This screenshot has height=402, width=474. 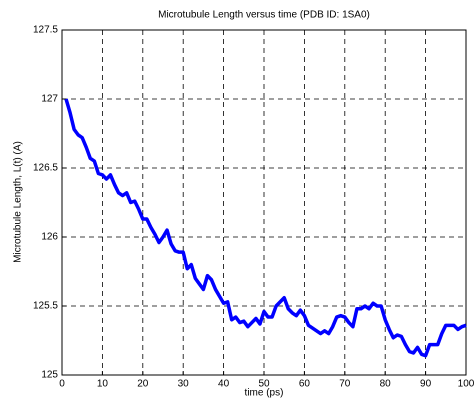 What do you see at coordinates (426, 384) in the screenshot?
I see `x-tick-label: 90` at bounding box center [426, 384].